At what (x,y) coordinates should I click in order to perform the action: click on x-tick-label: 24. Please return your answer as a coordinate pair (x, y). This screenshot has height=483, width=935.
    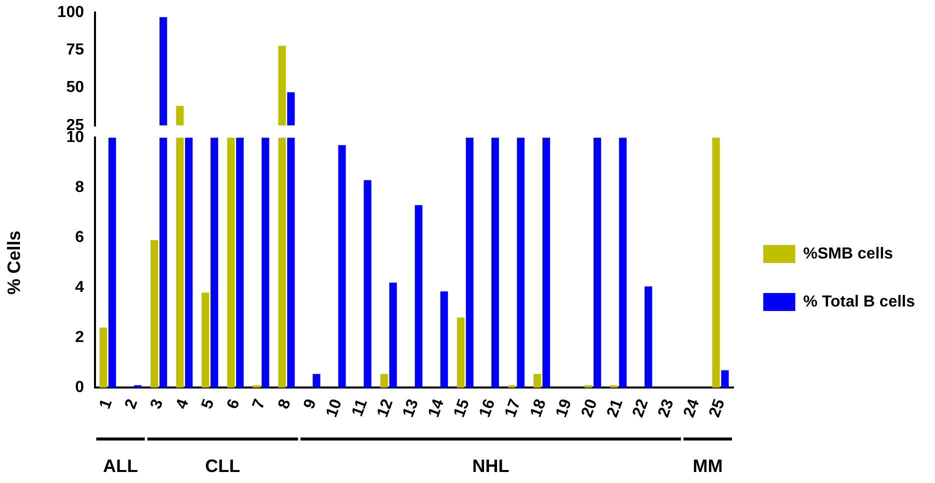
    Looking at the image, I should click on (691, 408).